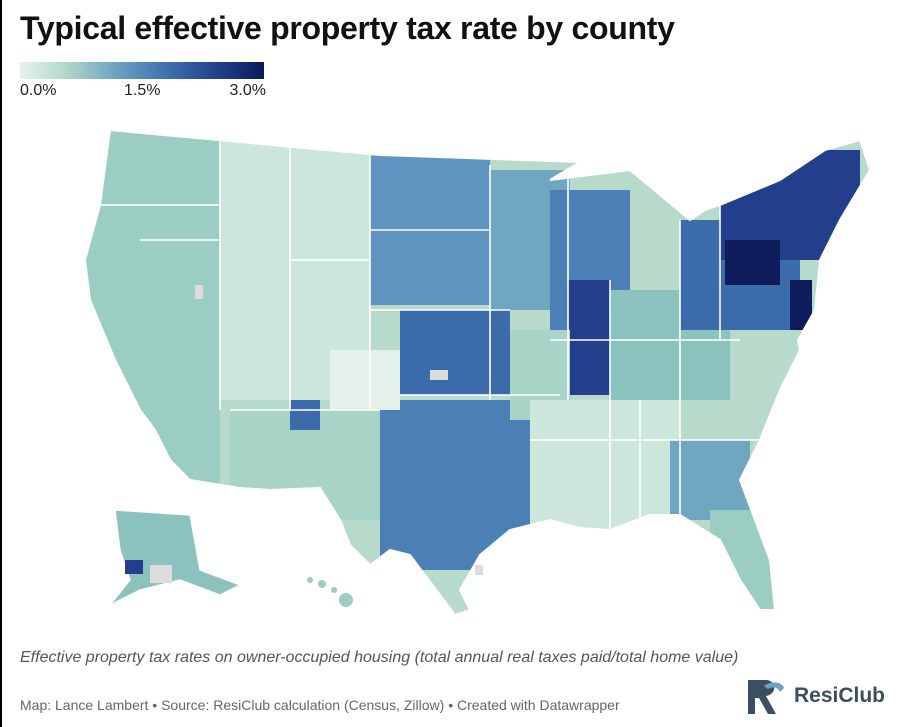  I want to click on legend-max-label: 3.0%, so click(247, 90).